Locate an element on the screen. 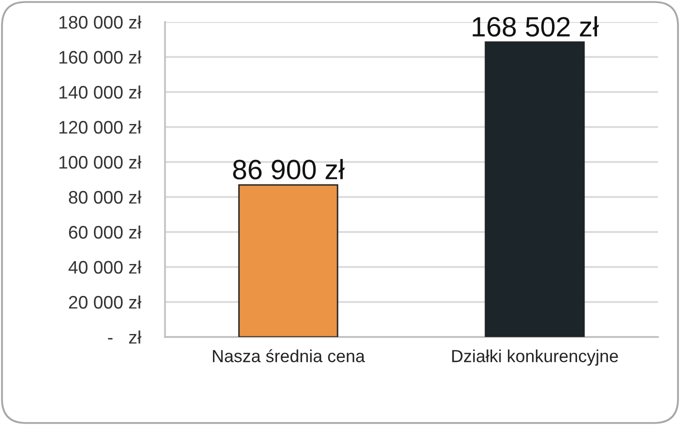 The height and width of the screenshot is (425, 680). y-tick-label: 160 000 zł is located at coordinates (100, 57).